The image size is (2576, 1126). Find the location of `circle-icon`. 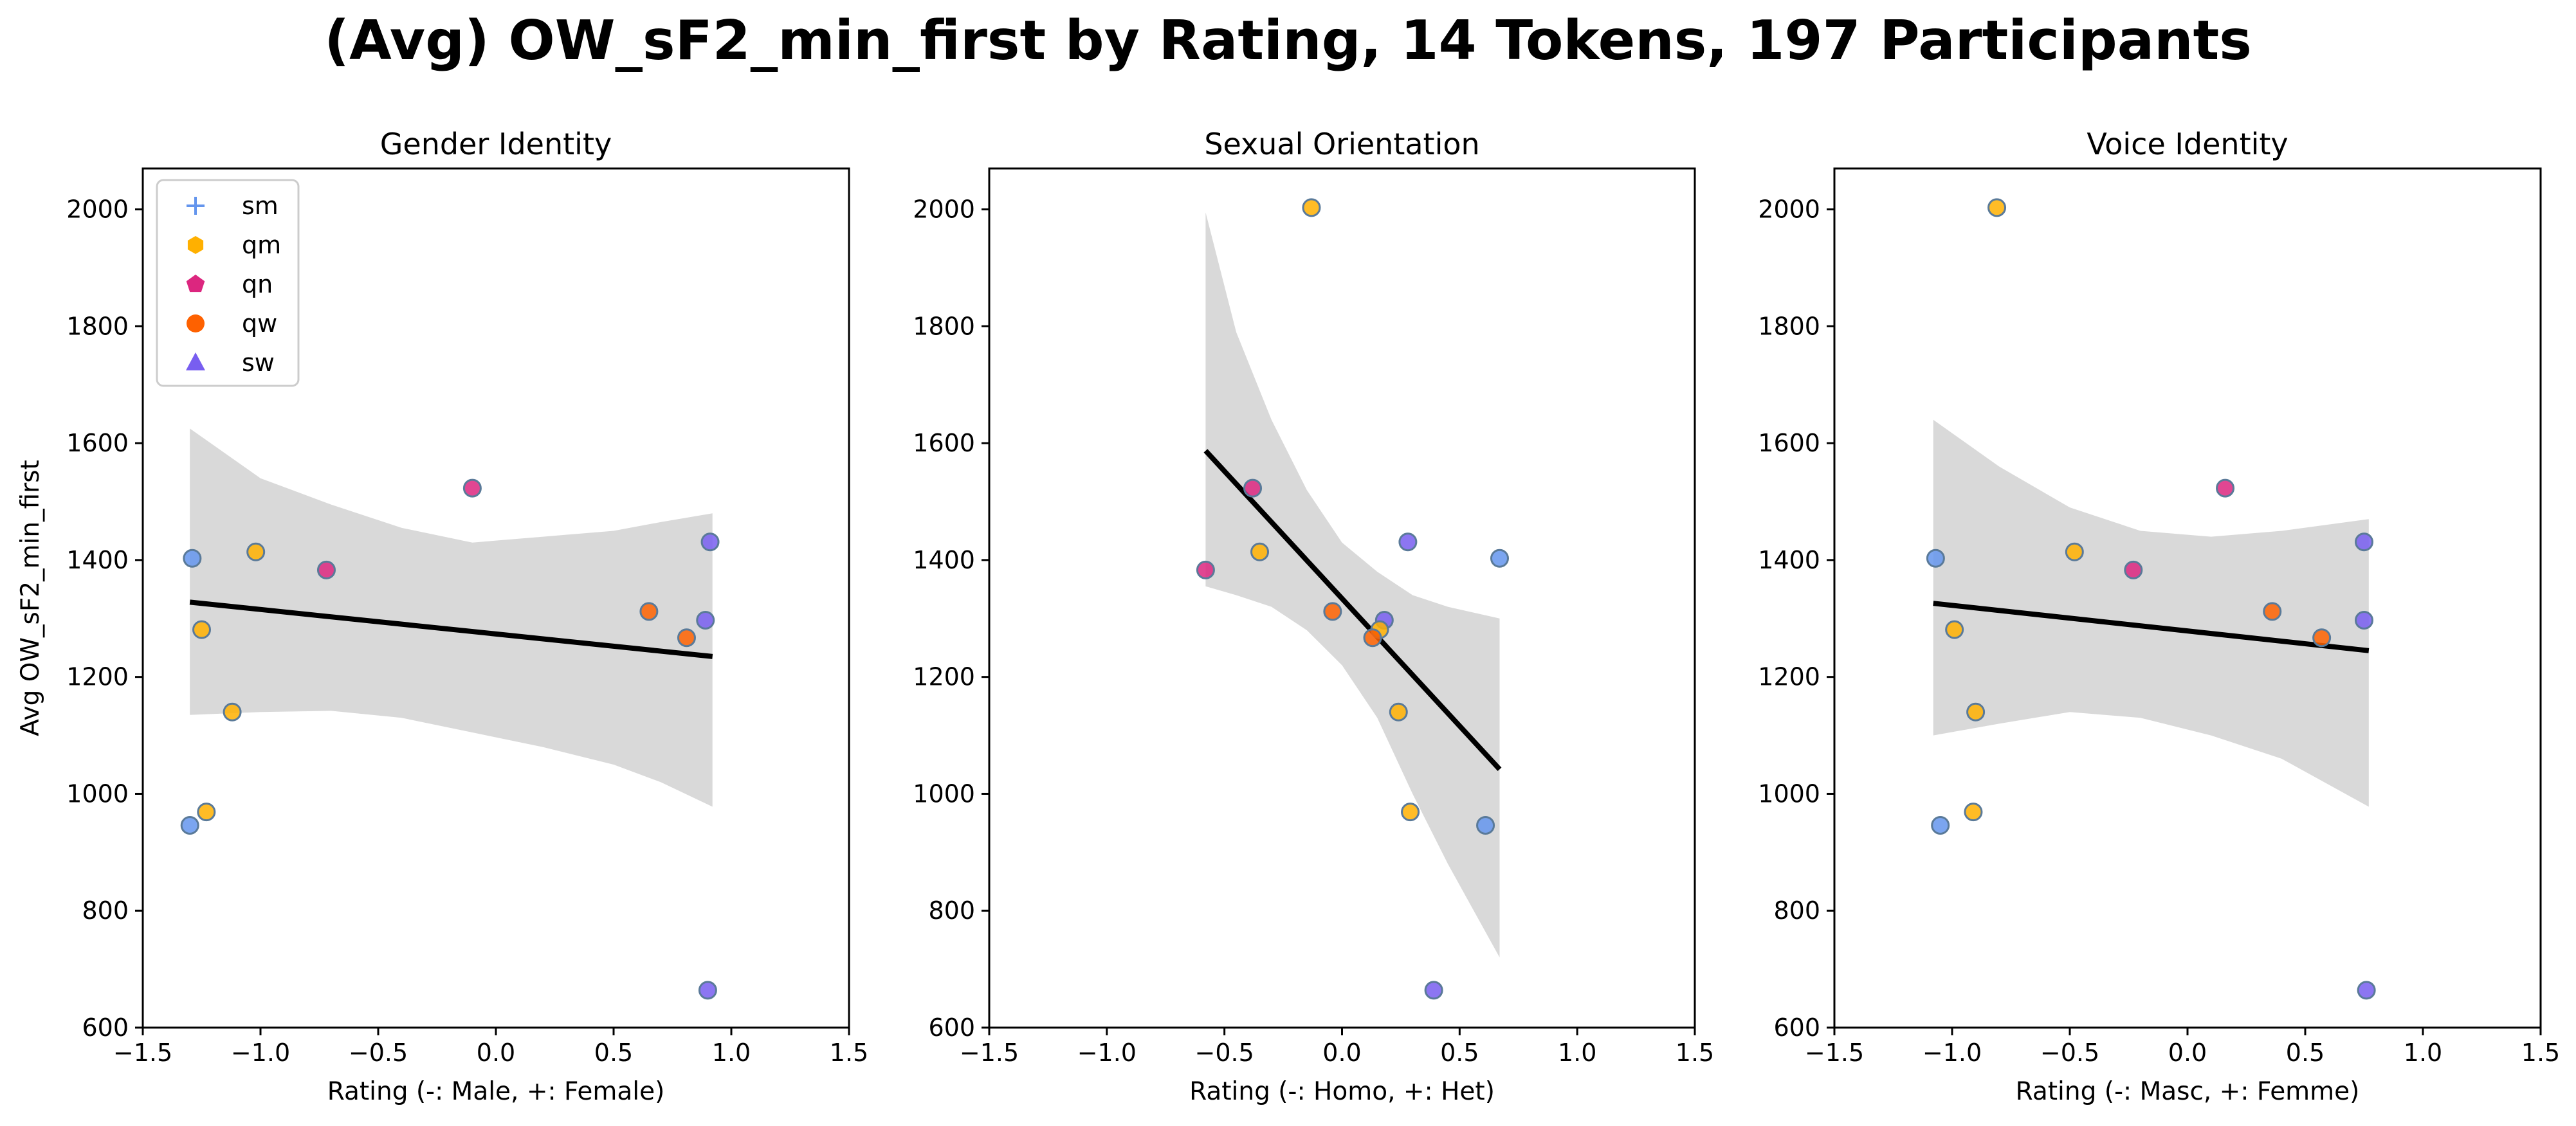

circle-icon is located at coordinates (196, 323).